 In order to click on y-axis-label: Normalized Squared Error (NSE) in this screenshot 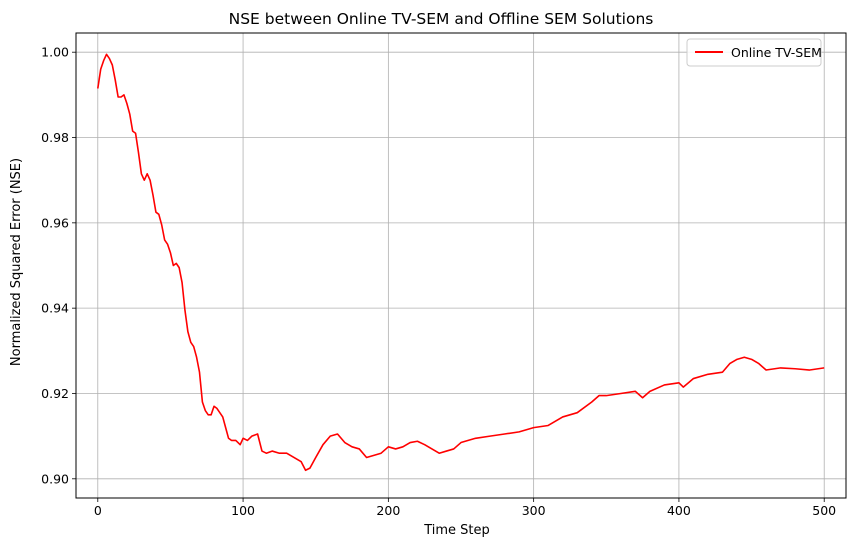, I will do `click(16, 262)`.